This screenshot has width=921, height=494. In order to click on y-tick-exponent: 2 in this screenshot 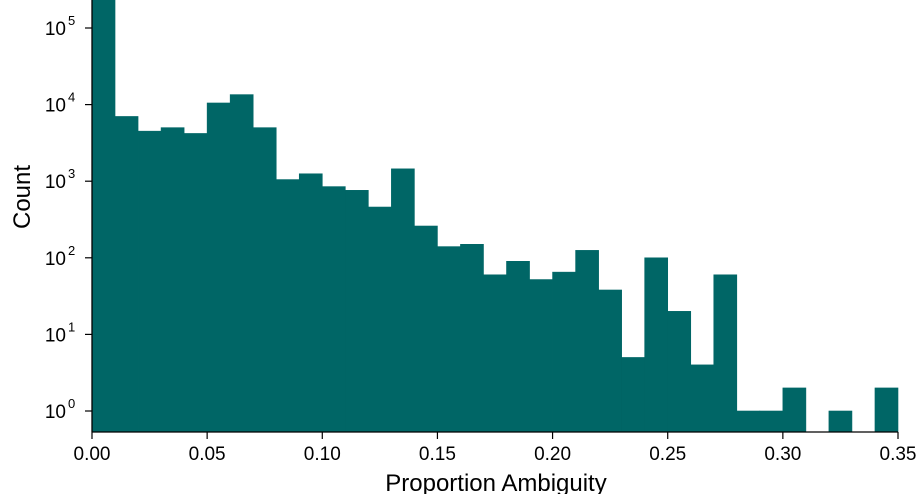, I will do `click(71, 250)`.